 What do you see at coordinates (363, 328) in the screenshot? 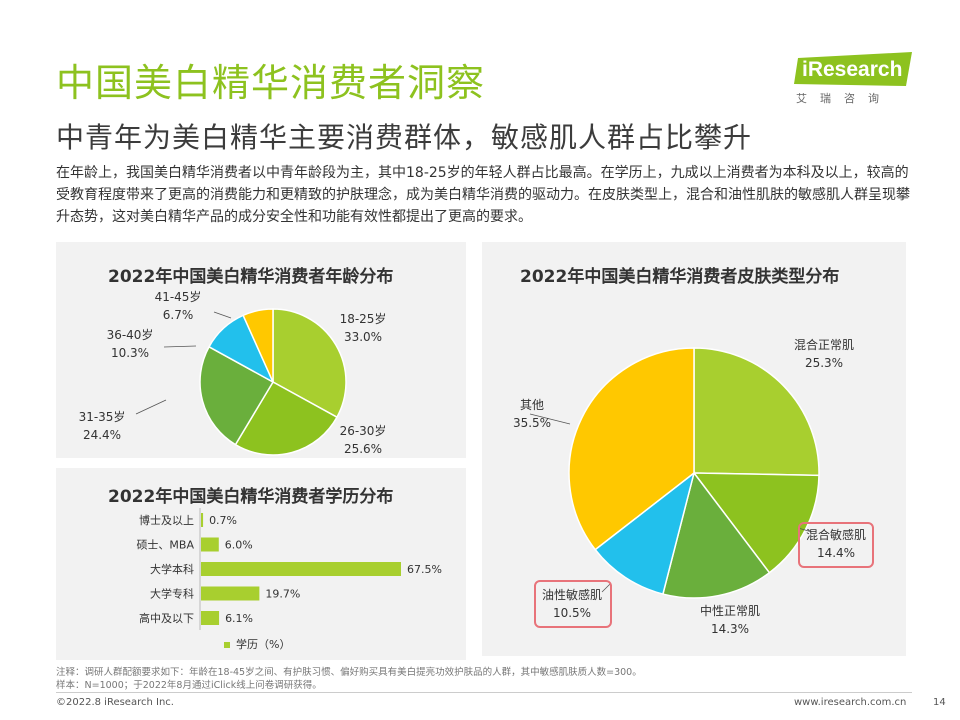
I see `age-label-18-25: 18-25岁 33.0%` at bounding box center [363, 328].